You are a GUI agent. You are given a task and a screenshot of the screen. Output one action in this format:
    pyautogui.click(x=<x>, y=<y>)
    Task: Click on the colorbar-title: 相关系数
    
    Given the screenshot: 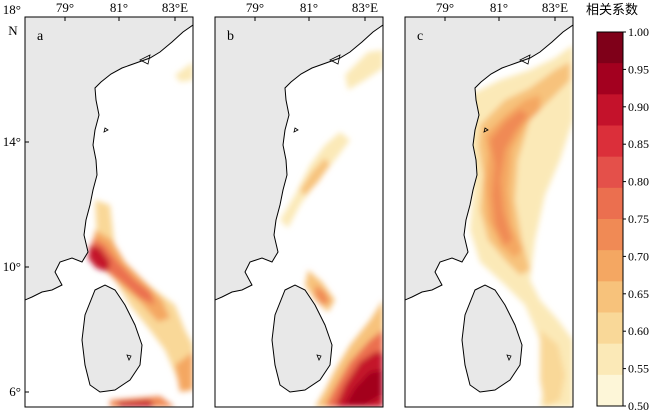 What is the action you would take?
    pyautogui.click(x=612, y=10)
    